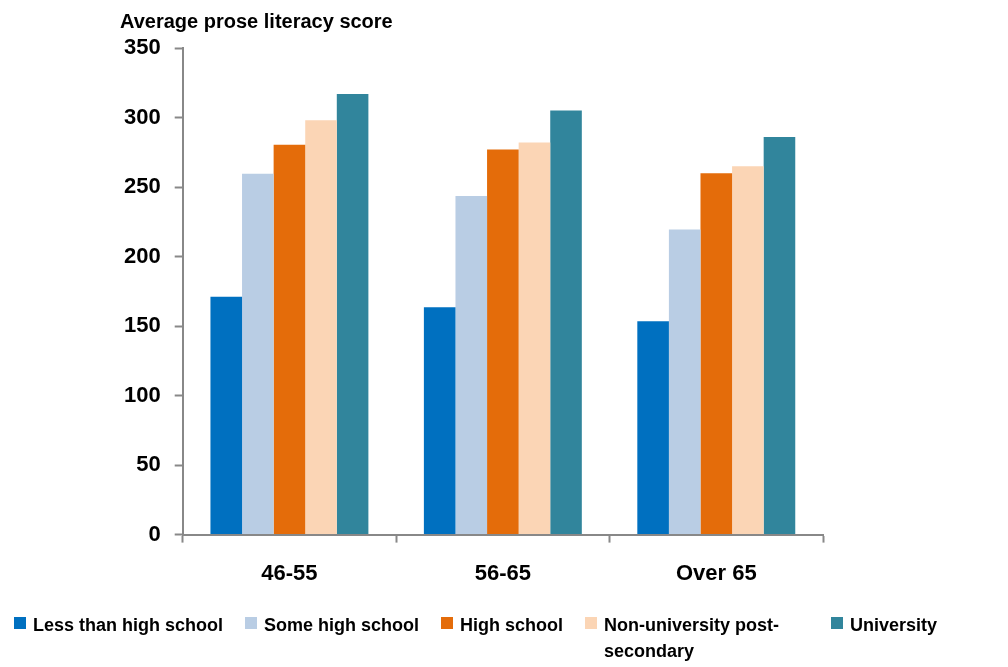  I want to click on y-tick-label: 0, so click(154, 533).